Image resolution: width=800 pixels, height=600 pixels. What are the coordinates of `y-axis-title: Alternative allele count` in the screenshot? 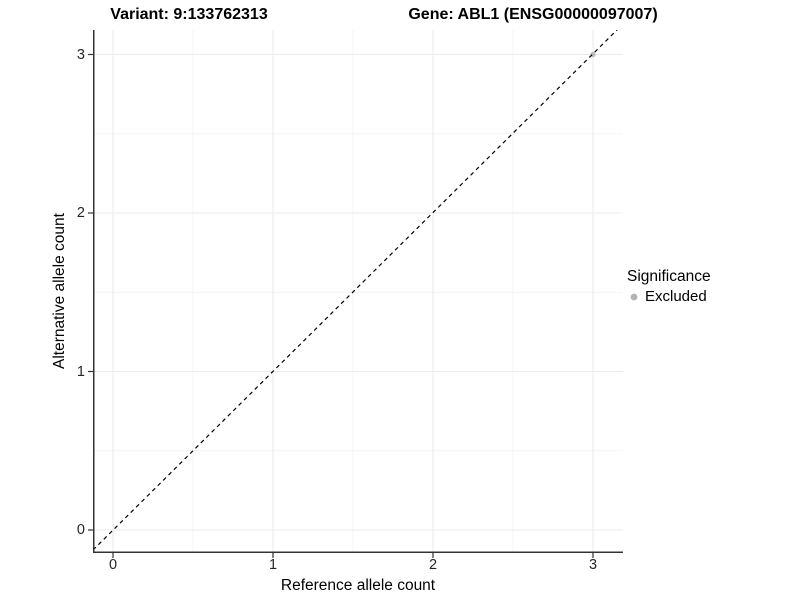 It's located at (59, 291).